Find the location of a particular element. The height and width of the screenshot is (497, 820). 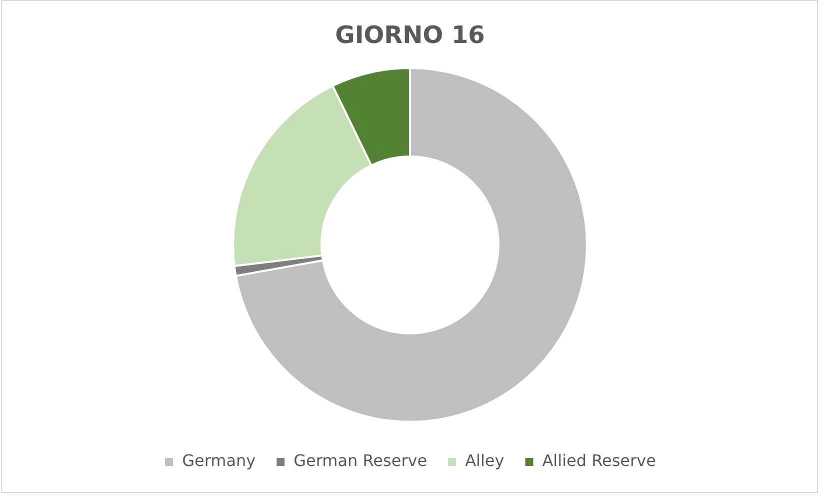

legend-label: Alley is located at coordinates (484, 460).